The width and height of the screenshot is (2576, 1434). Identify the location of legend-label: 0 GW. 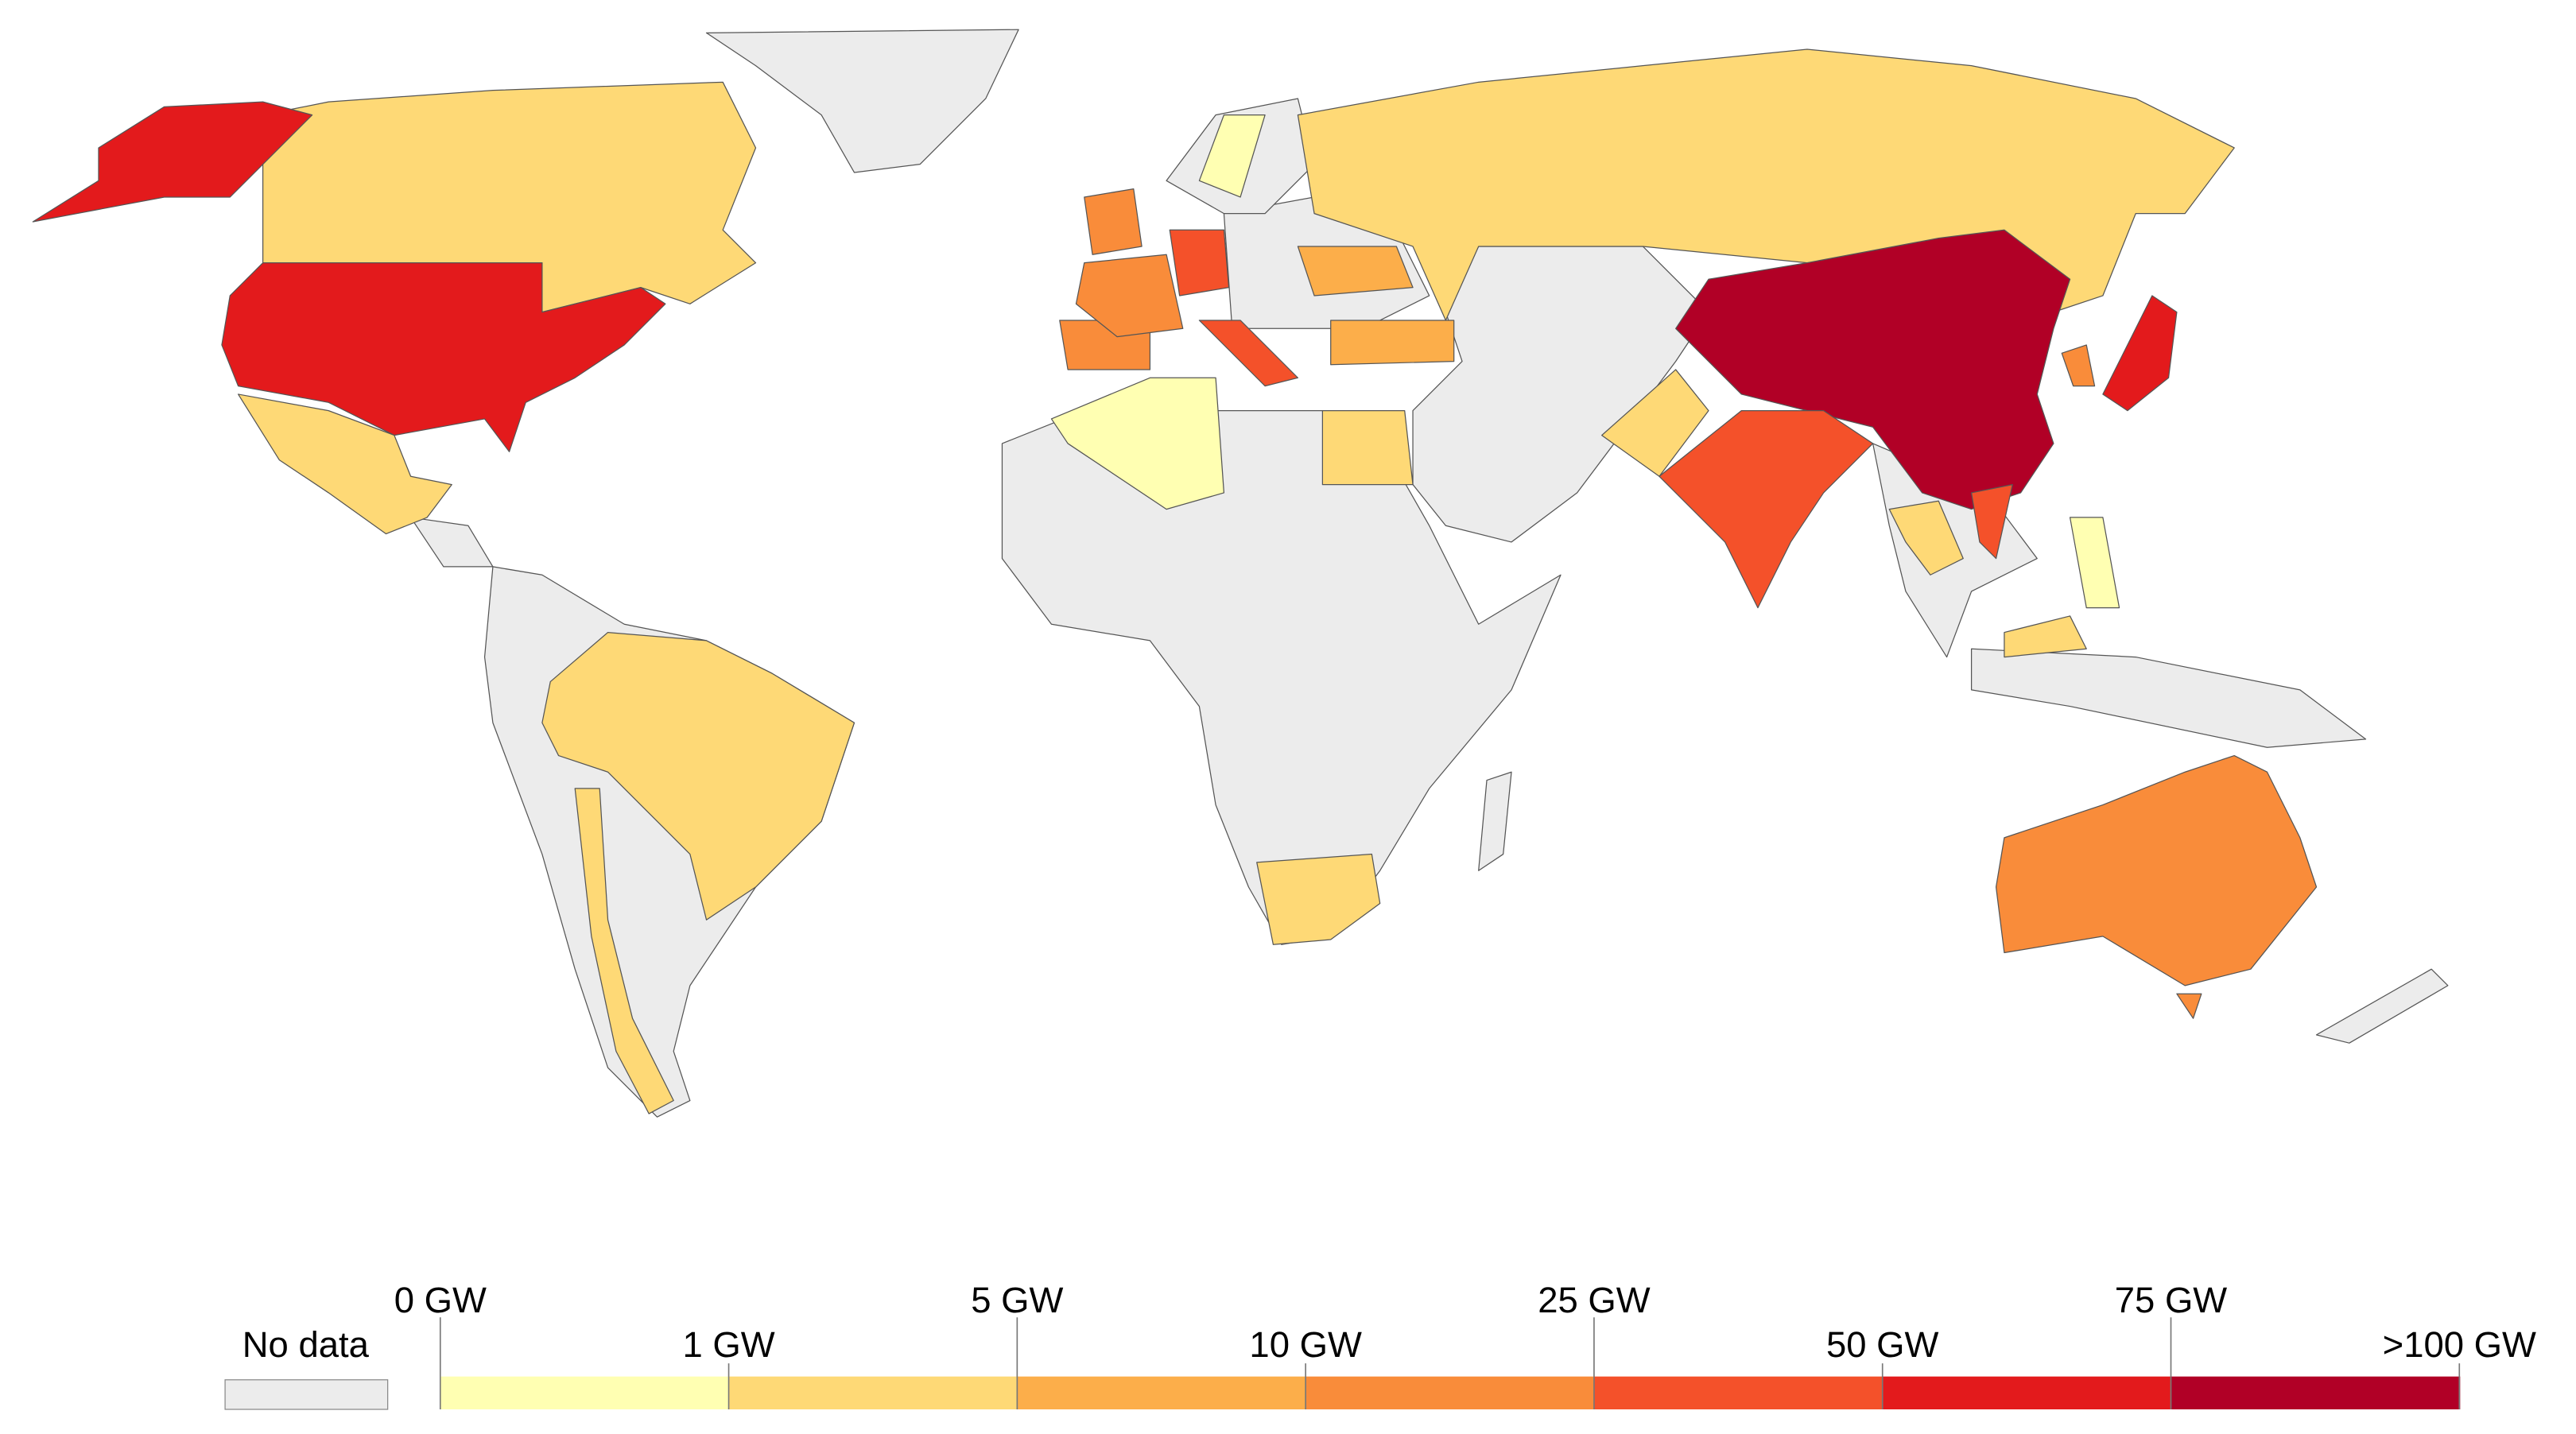
(440, 1300).